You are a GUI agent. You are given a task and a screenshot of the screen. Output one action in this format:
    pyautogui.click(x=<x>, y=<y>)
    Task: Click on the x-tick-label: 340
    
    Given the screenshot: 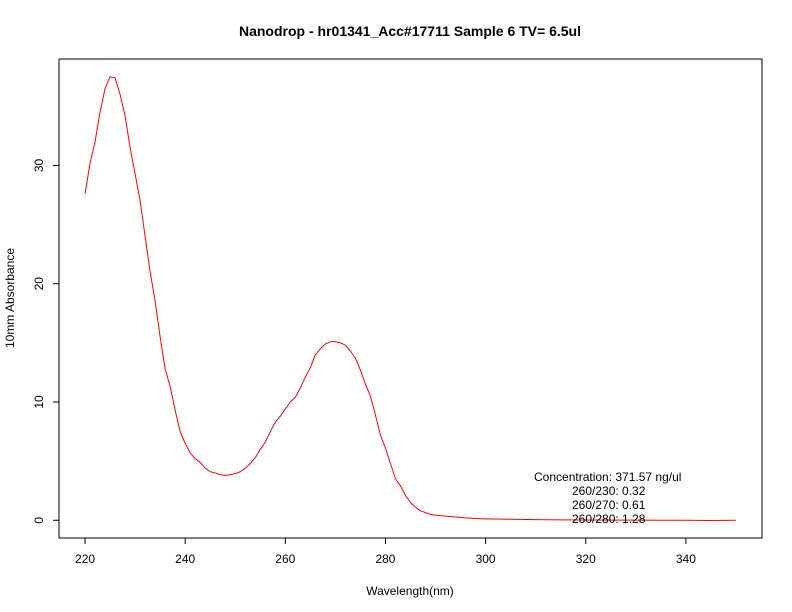 What is the action you would take?
    pyautogui.click(x=686, y=559)
    